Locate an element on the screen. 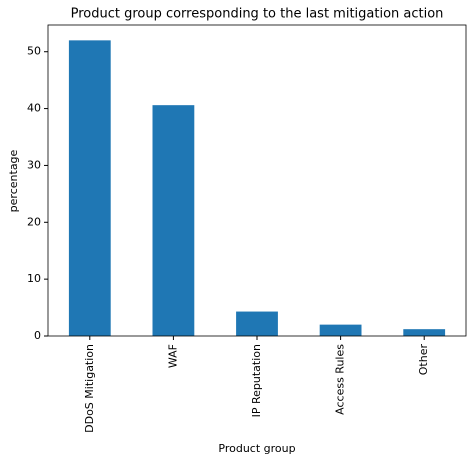 This screenshot has width=474, height=463. y-tick-label: 40 is located at coordinates (34, 108).